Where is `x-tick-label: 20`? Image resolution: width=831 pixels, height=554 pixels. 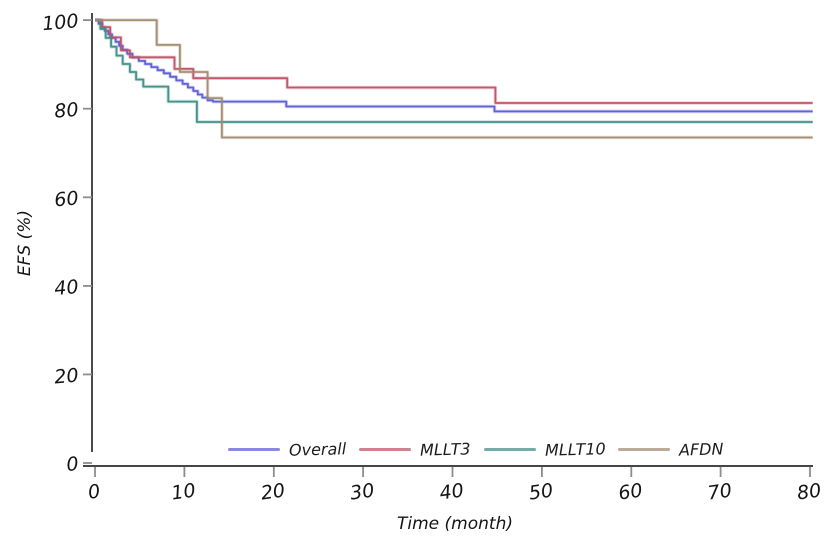
x-tick-label: 20 is located at coordinates (272, 491).